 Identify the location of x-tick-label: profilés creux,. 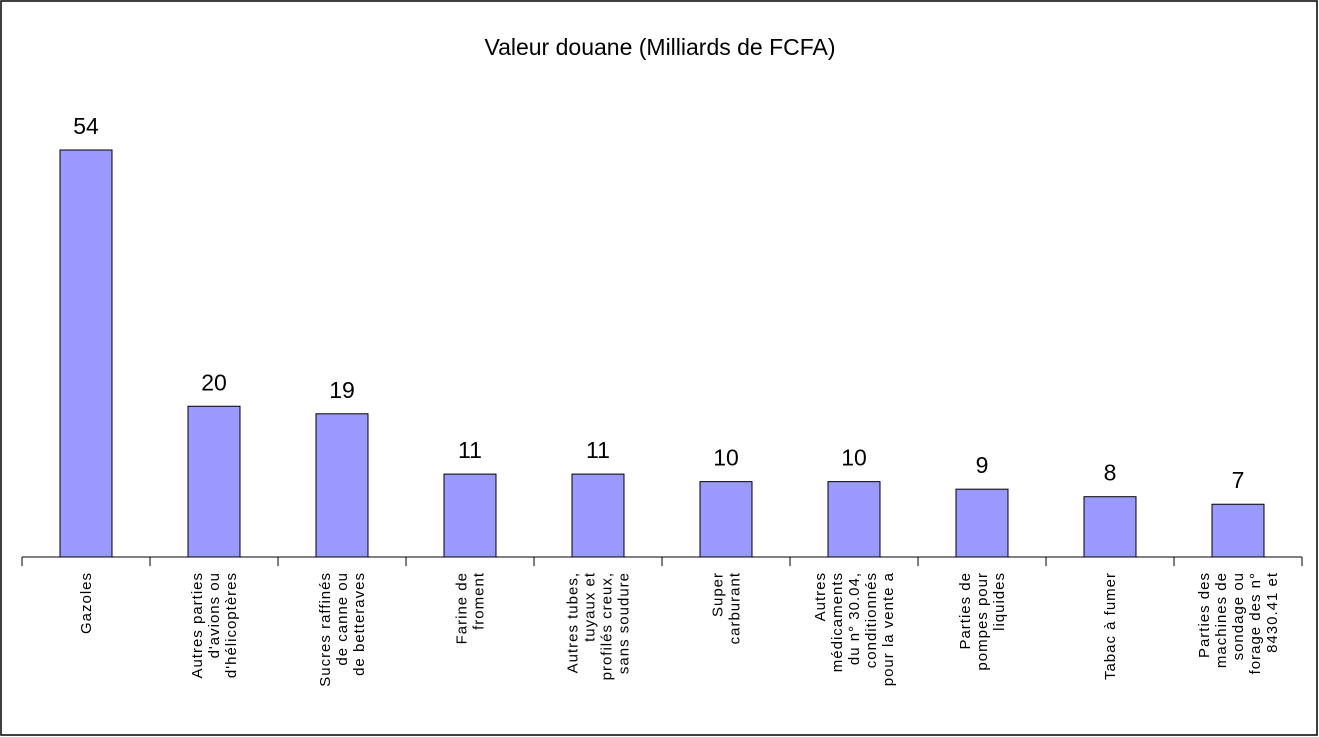
(607, 626).